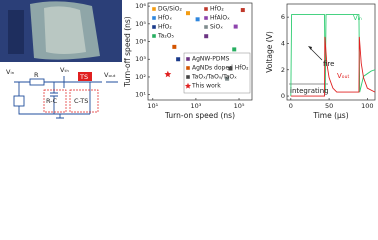 This screenshot has height=240, width=378. What do you see at coordinates (83, 77) in the screenshot?
I see `circuit-label: TS` at bounding box center [83, 77].